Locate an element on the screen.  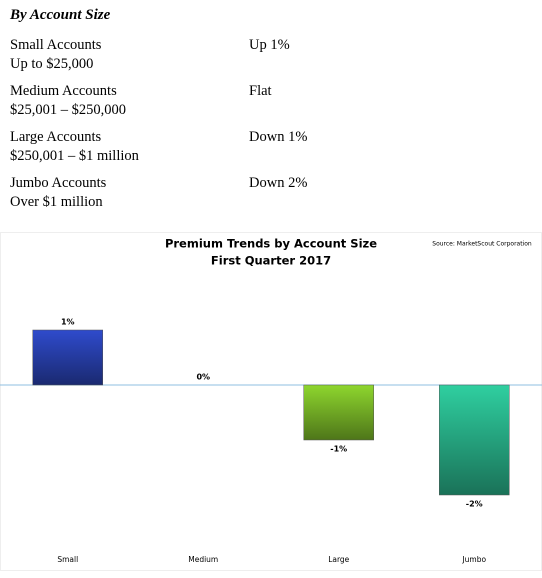
x-tick-label: Jumbo is located at coordinates (473, 559).